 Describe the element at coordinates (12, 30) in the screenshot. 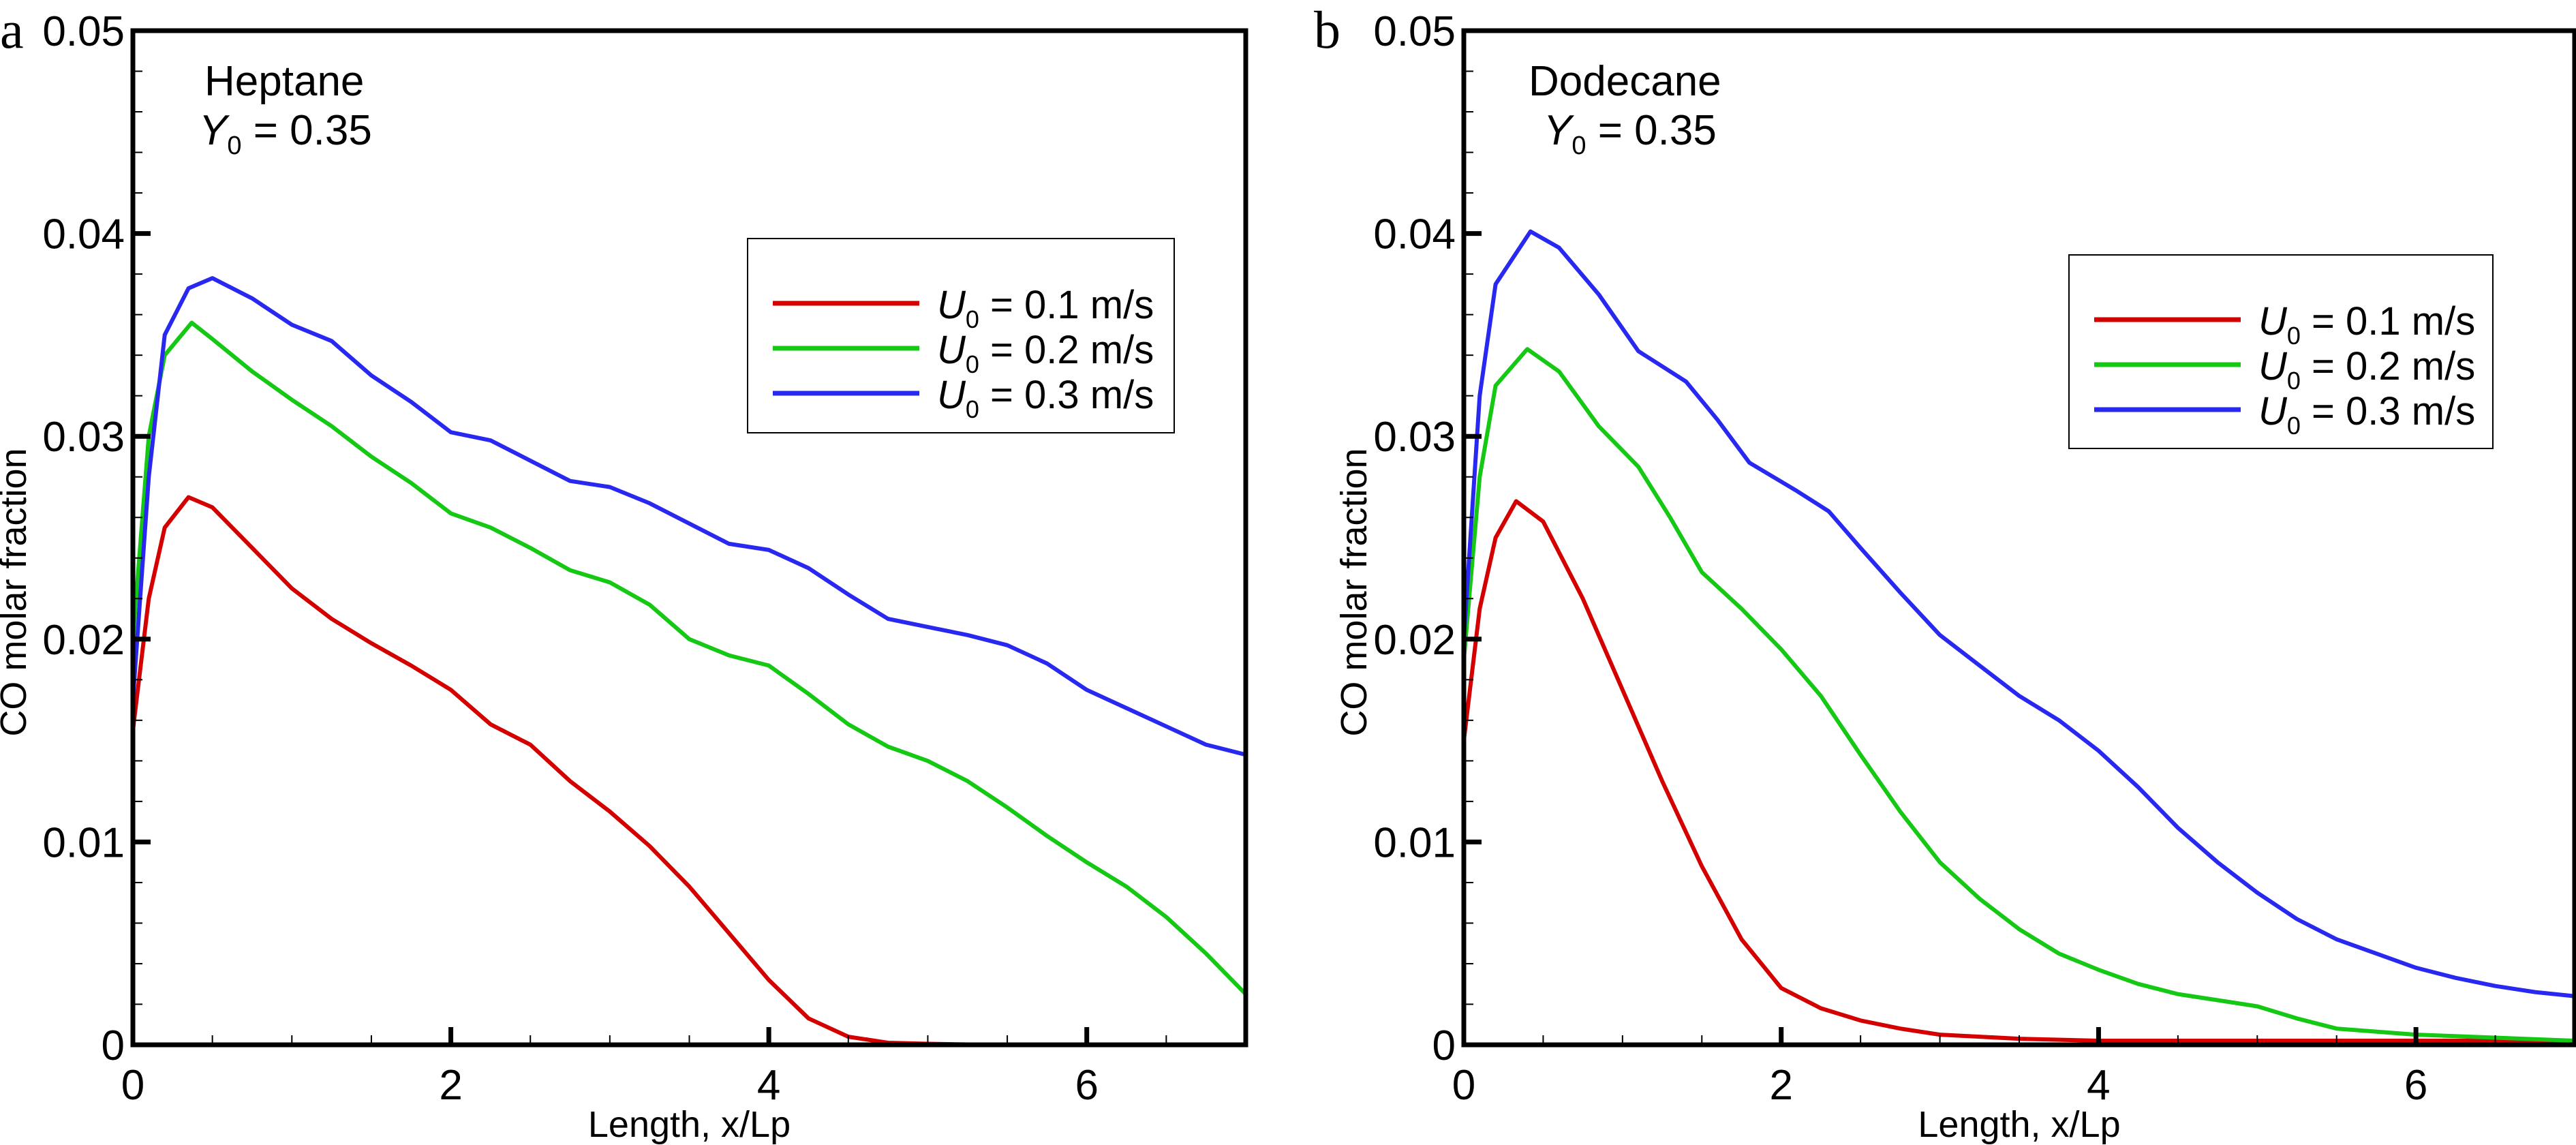

I see `panel-label: a` at that location.